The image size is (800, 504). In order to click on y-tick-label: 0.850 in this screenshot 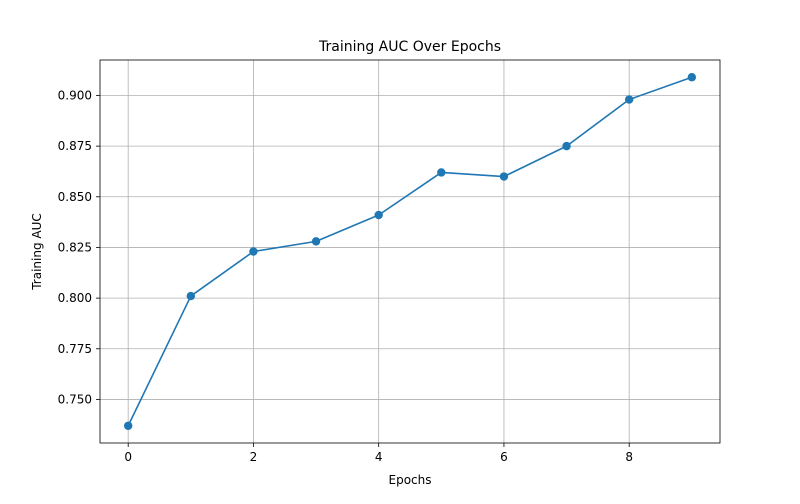, I will do `click(75, 197)`.